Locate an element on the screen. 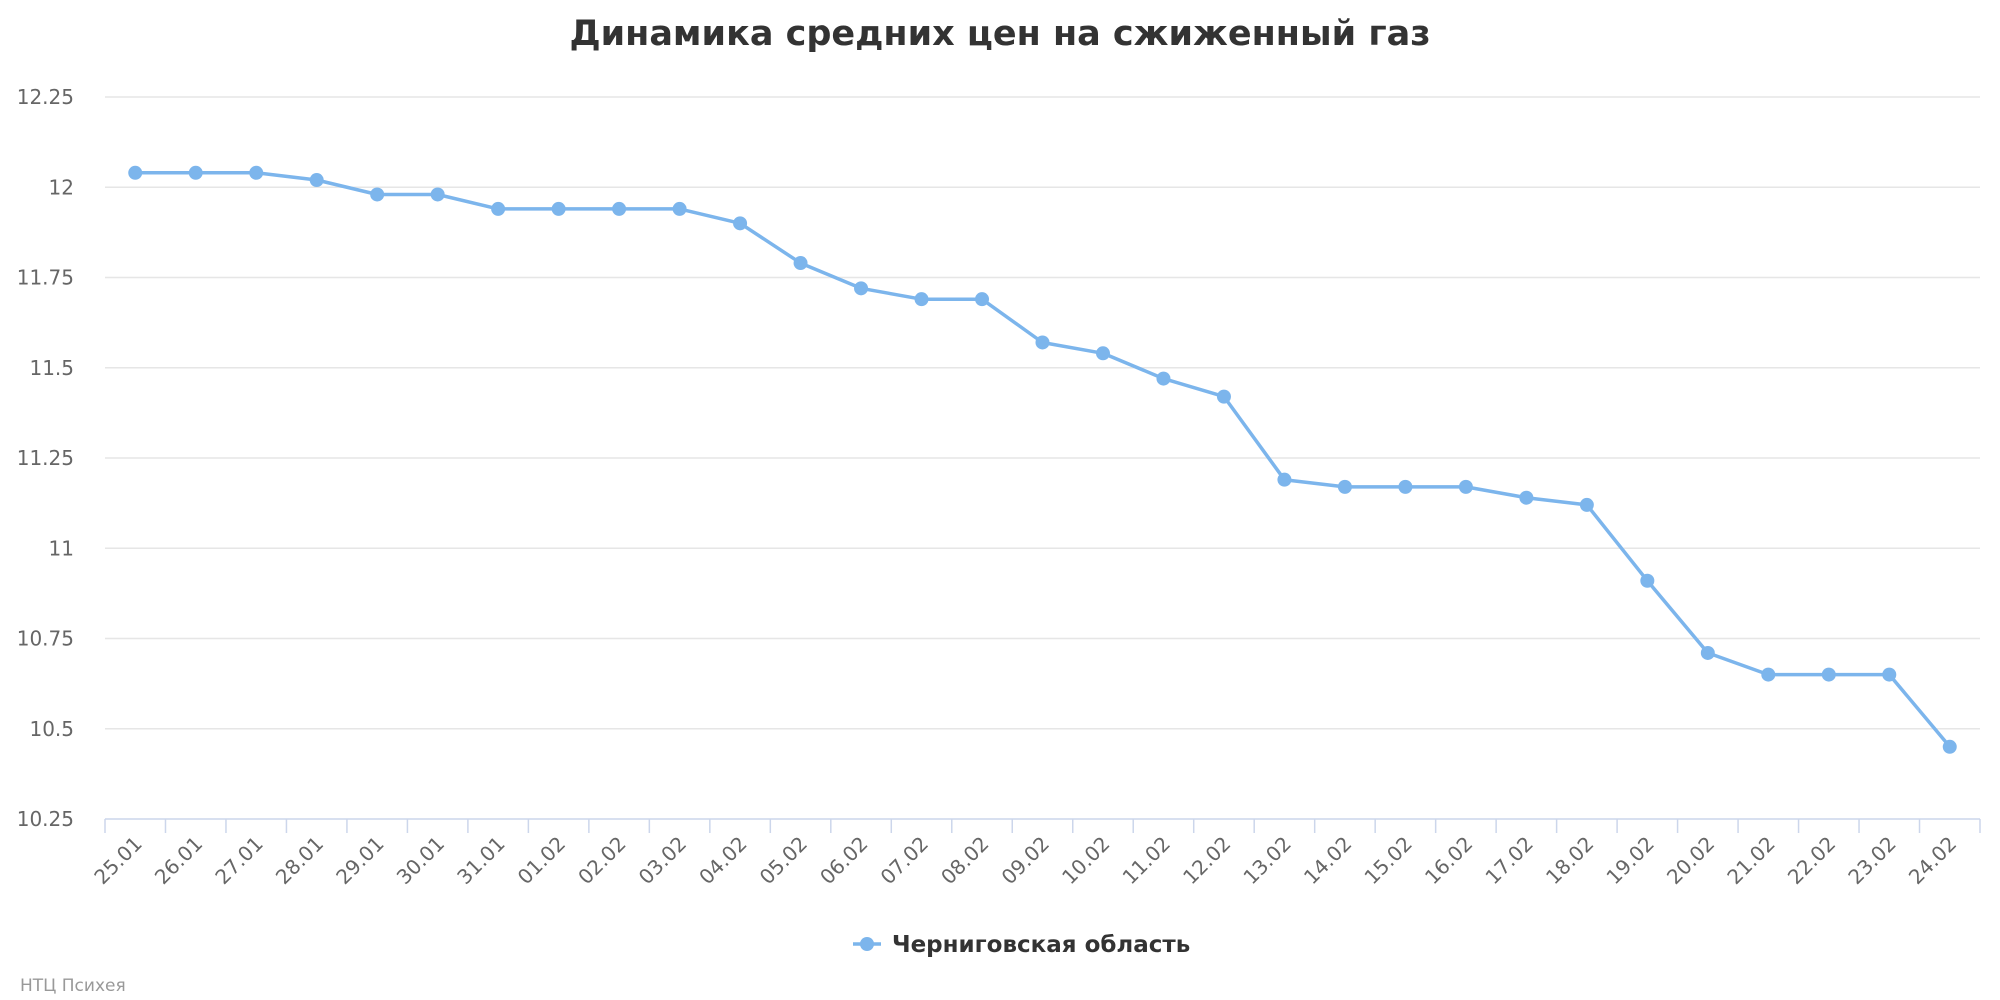 The width and height of the screenshot is (2000, 1000). x-tick-label: 25.01 is located at coordinates (117, 860).